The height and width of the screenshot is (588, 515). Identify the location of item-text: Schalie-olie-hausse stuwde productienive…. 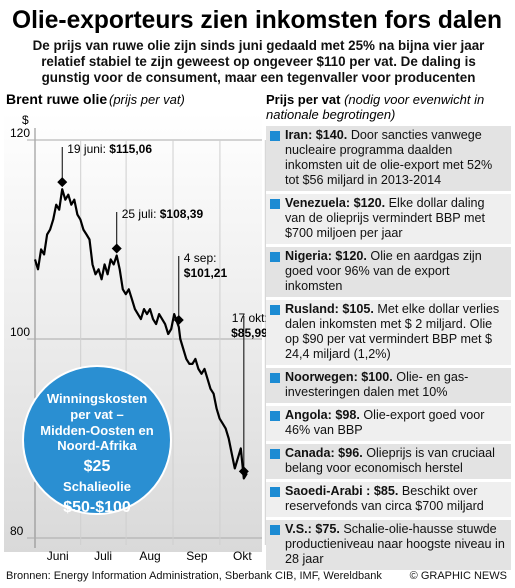
(395, 544).